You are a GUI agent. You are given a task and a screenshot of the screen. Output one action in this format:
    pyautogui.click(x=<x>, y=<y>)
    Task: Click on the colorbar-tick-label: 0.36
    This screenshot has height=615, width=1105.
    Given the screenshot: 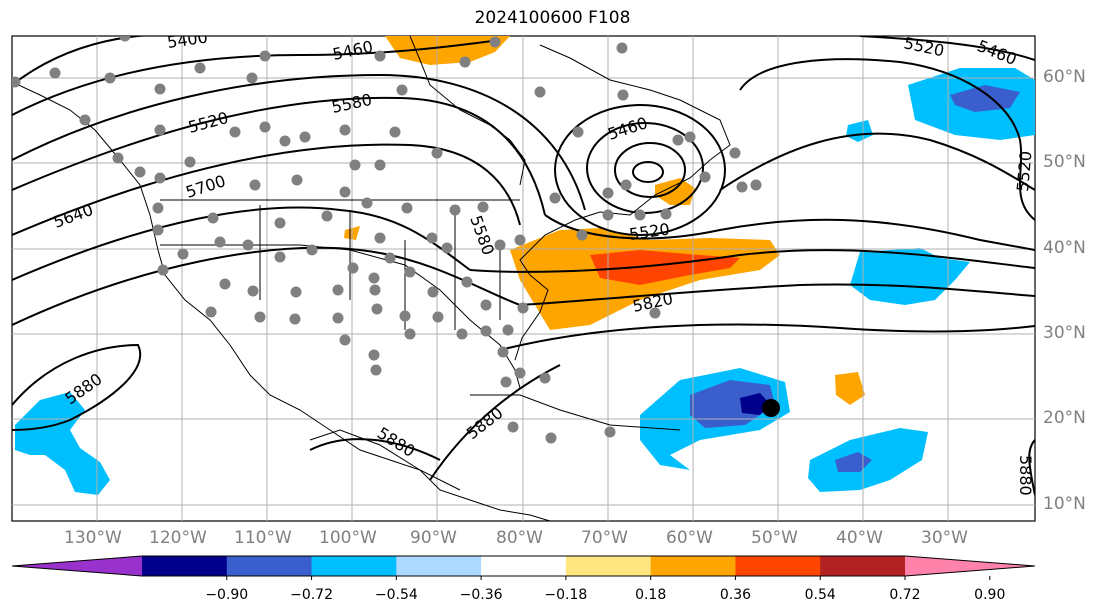 What is the action you would take?
    pyautogui.click(x=735, y=595)
    